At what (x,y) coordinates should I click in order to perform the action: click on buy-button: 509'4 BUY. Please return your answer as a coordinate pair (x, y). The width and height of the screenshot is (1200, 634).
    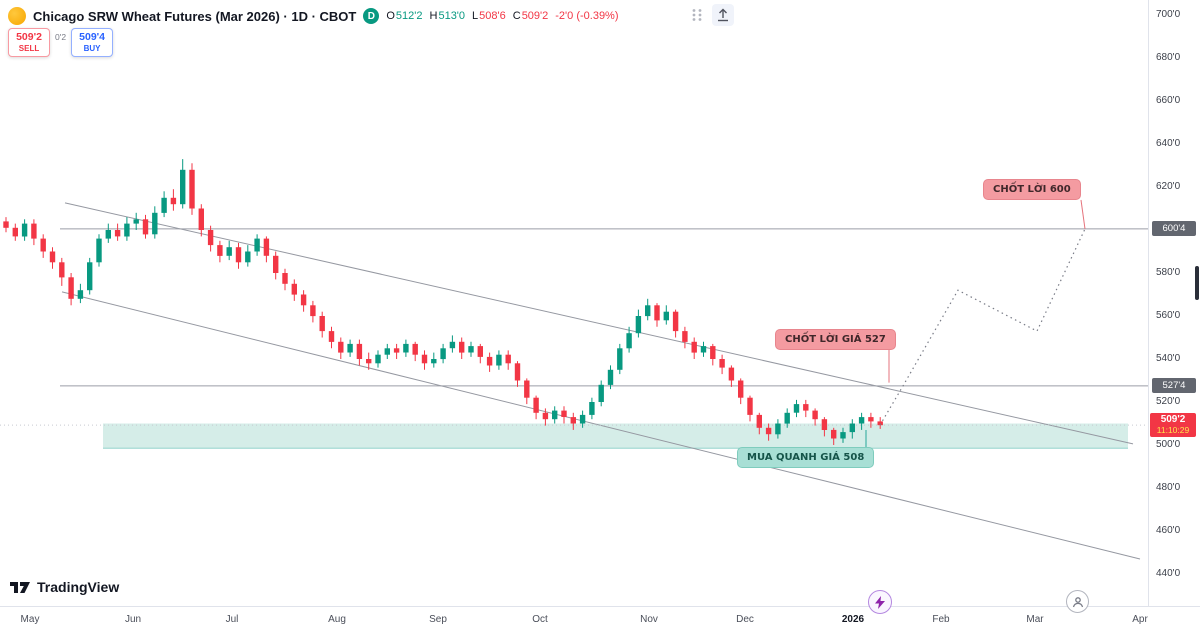
    Looking at the image, I should click on (92, 42).